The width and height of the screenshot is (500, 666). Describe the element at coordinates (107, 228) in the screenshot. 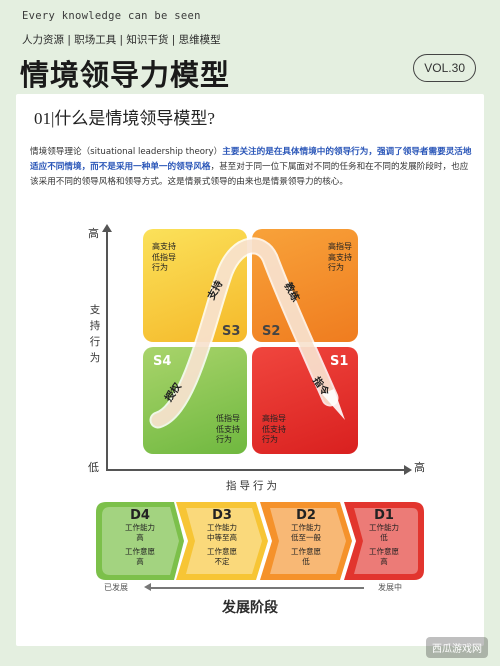

I see `y-axis-arrow` at that location.